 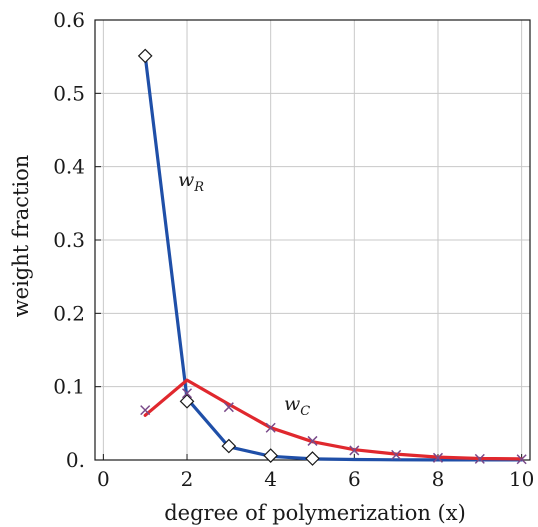 What do you see at coordinates (75, 460) in the screenshot?
I see `y-tick-label: 0.` at bounding box center [75, 460].